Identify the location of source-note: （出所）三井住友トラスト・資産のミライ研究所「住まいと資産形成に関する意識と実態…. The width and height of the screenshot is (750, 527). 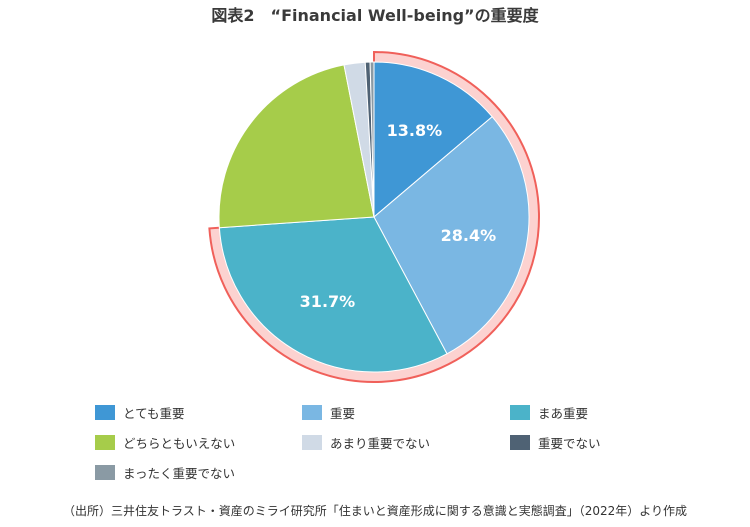
(375, 511).